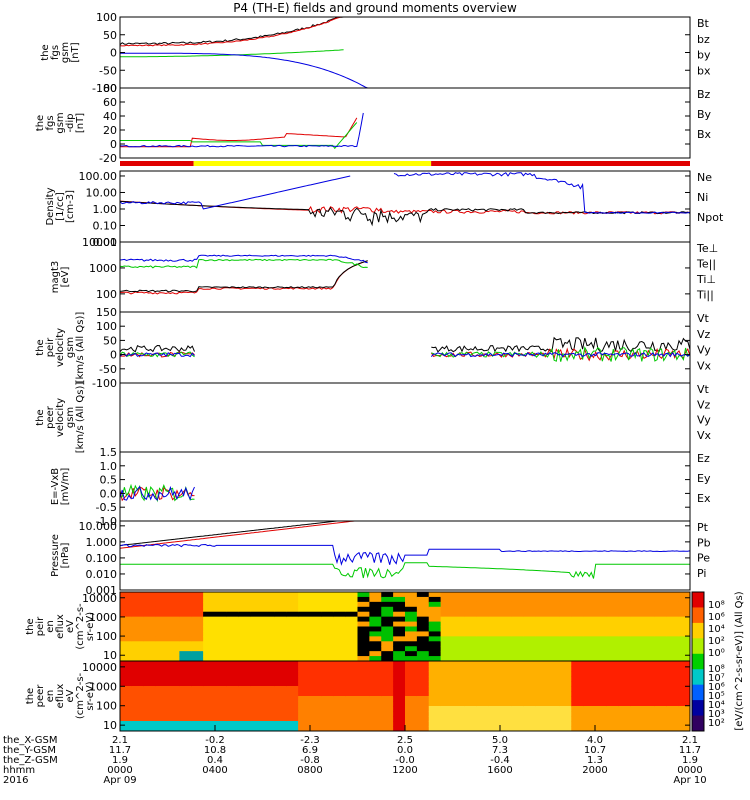 This screenshot has width=750, height=800. Describe the element at coordinates (310, 740) in the screenshot. I see `x-tick-label: -2.3` at that location.